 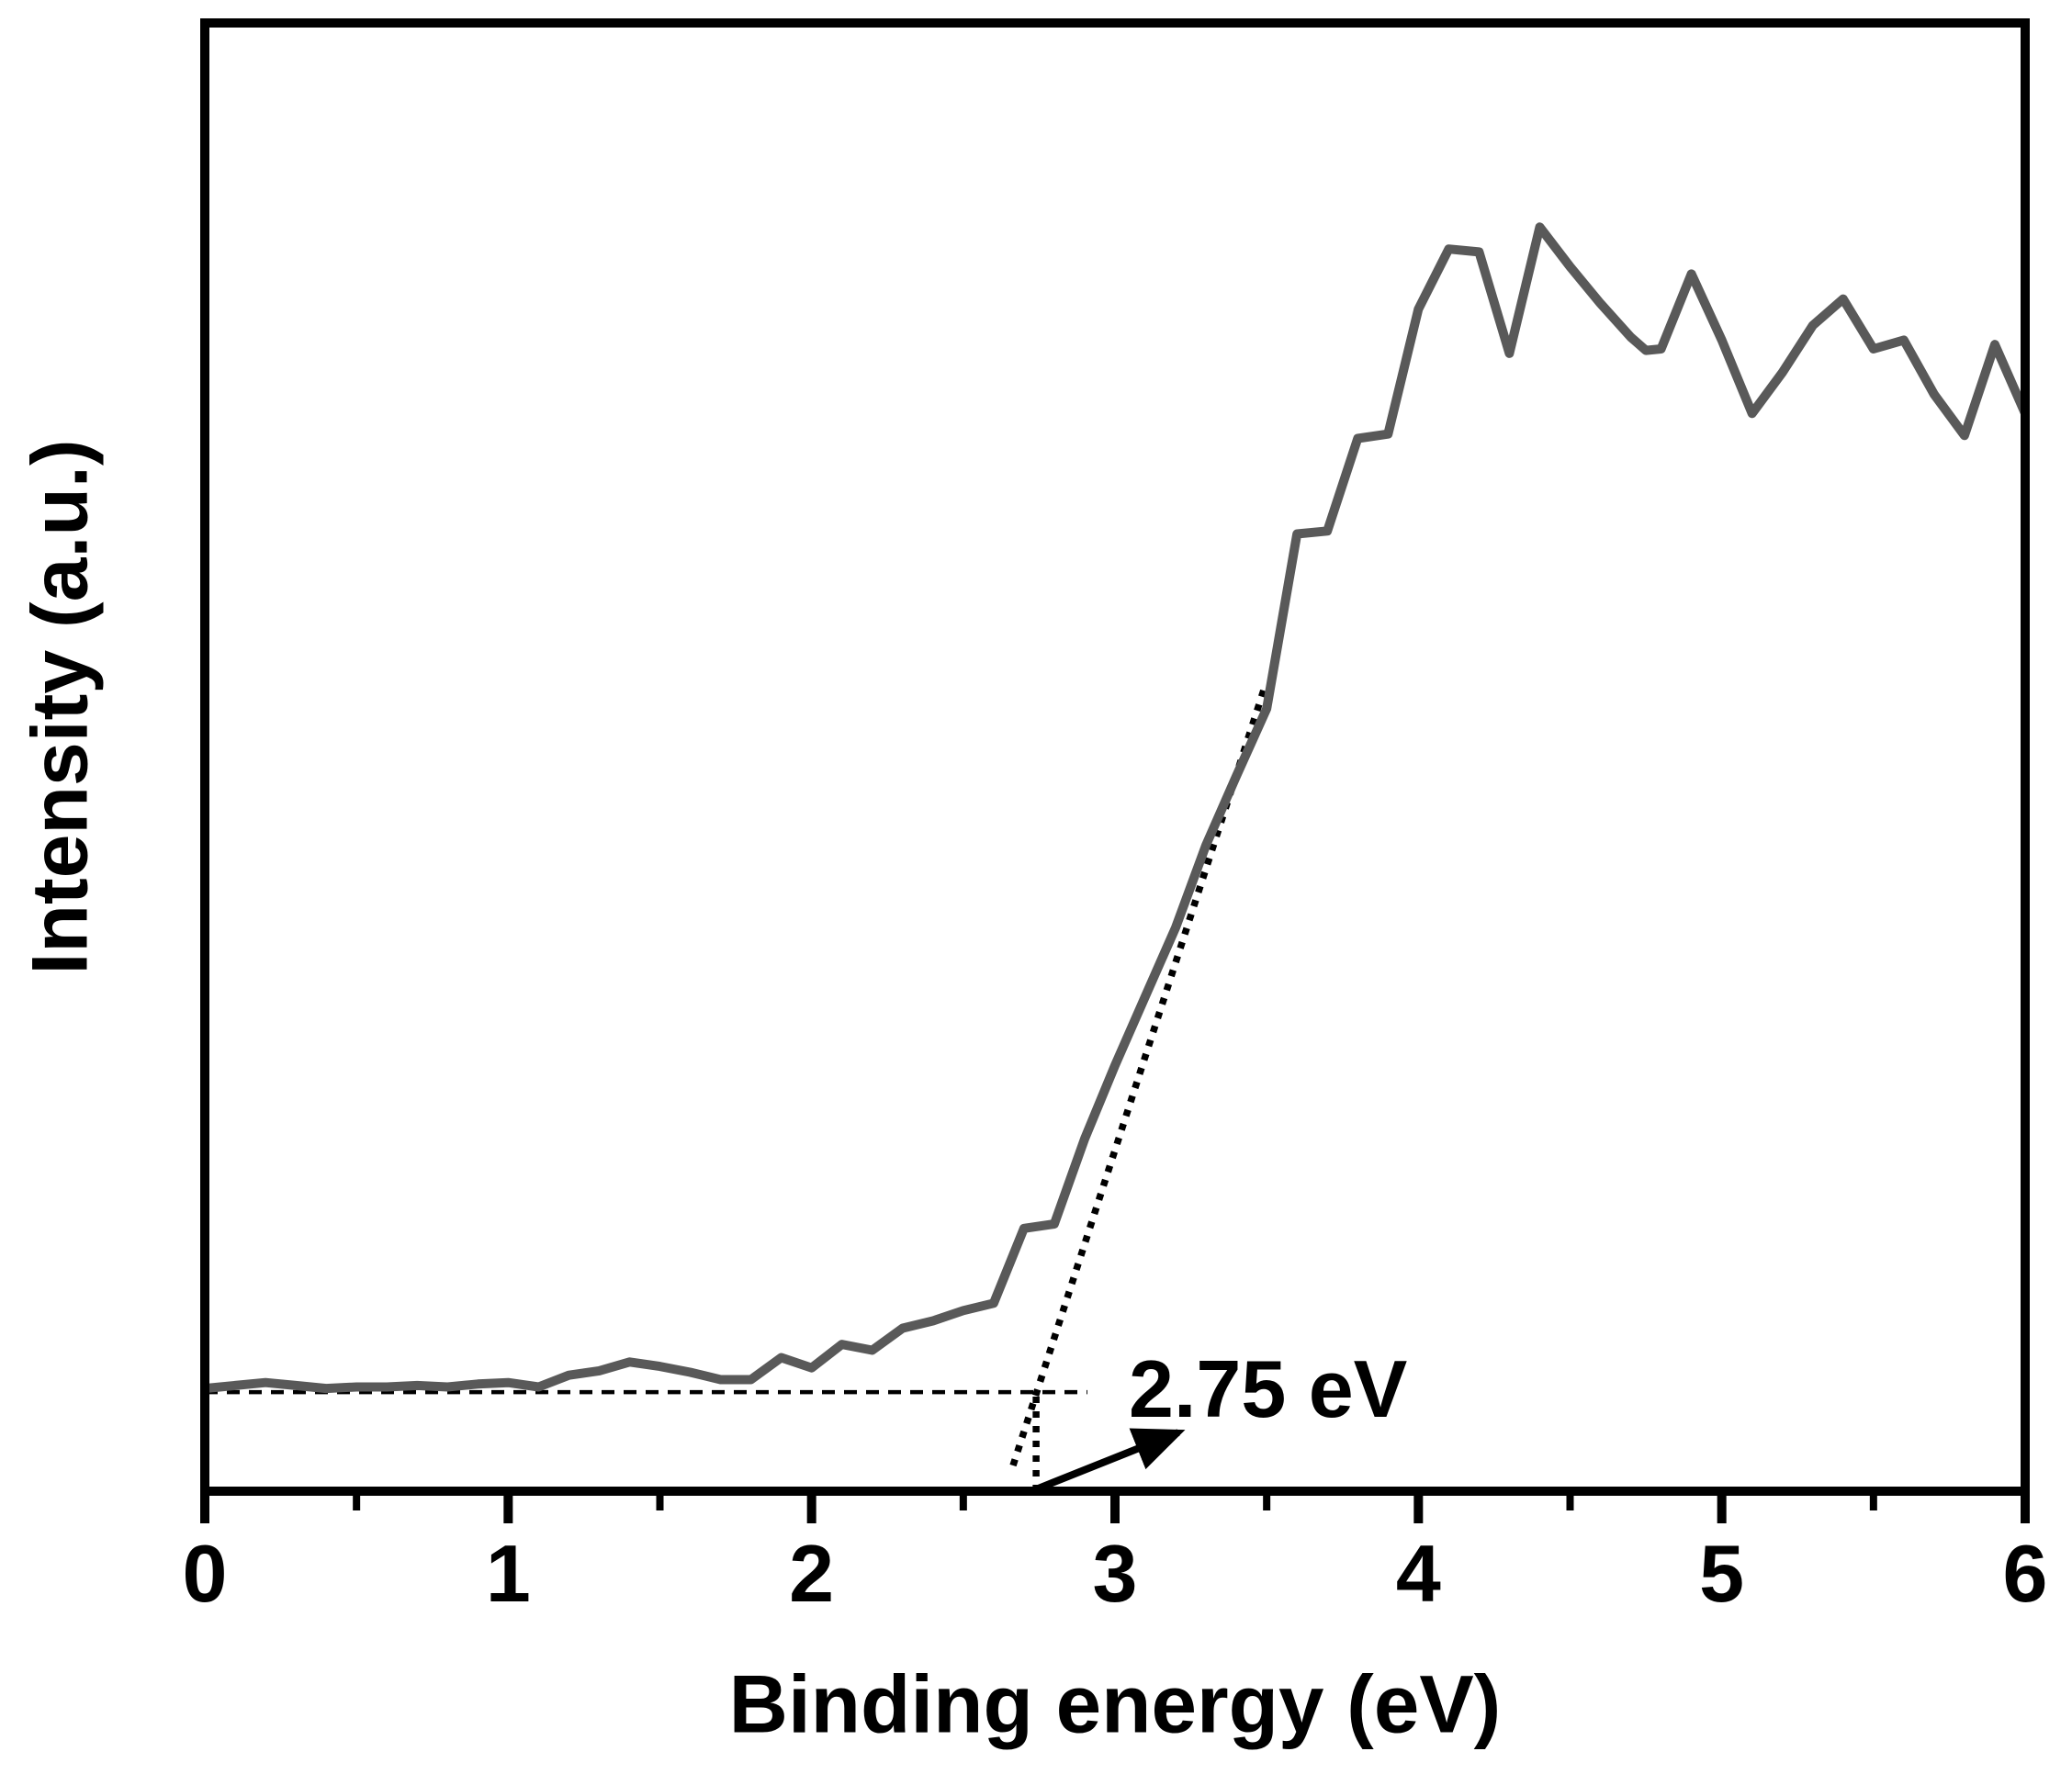 I want to click on onset-arrow, so click(x=1110, y=1461).